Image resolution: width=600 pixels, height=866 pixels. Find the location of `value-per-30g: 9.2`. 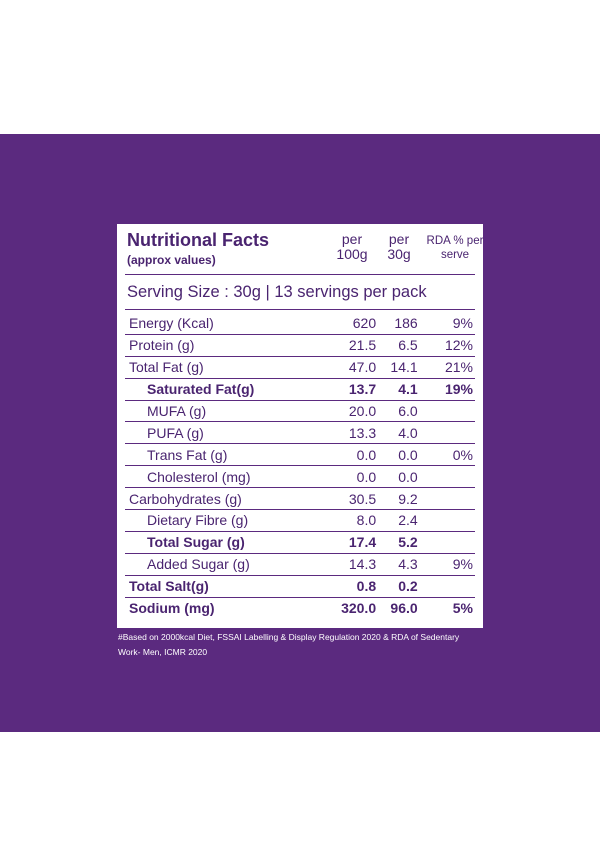

value-per-30g: 9.2 is located at coordinates (397, 499).